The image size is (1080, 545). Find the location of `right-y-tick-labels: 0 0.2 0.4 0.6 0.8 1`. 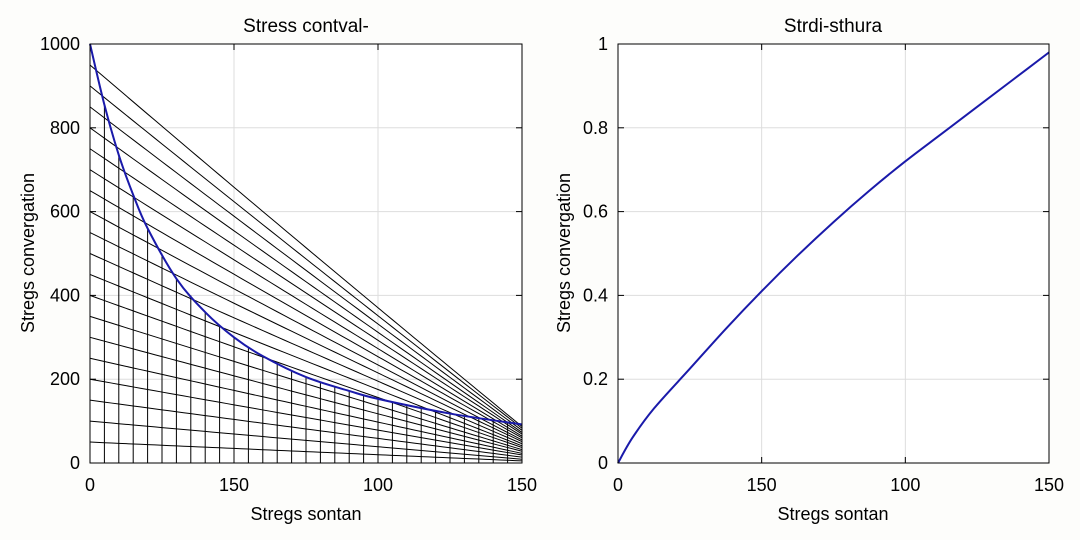

right-y-tick-labels: 0 0.2 0.4 0.6 0.8 1 is located at coordinates (595, 253).